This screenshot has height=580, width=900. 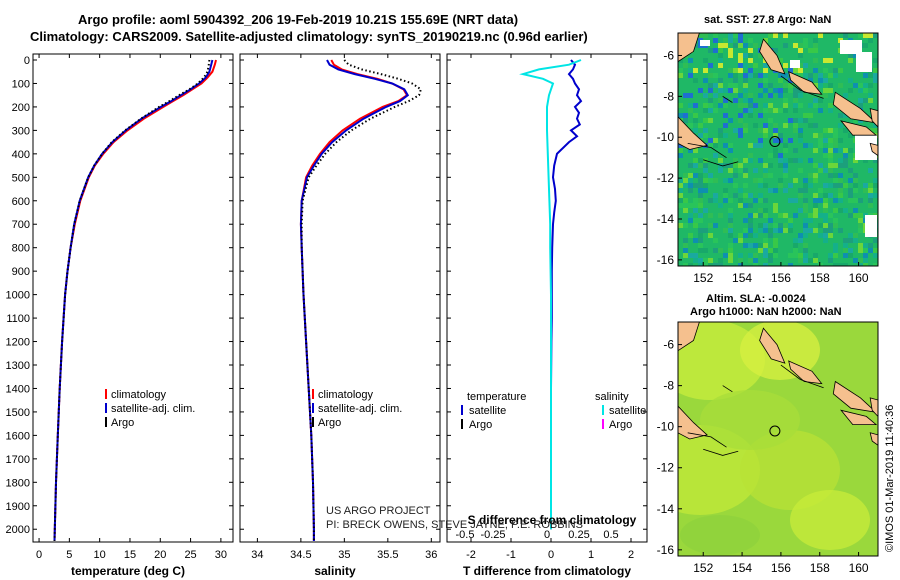 I want to click on map-frame, so click(x=778, y=149).